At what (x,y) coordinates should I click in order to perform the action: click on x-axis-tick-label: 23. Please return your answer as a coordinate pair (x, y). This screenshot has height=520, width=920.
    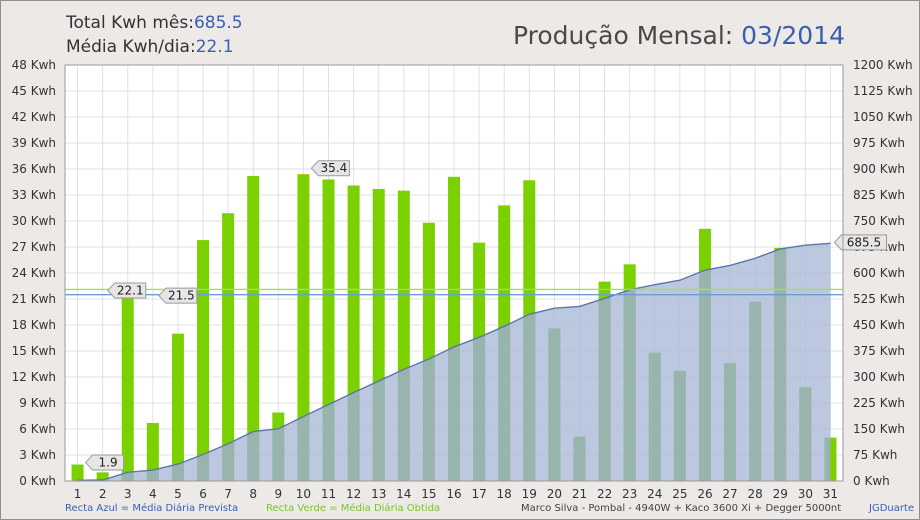
    Looking at the image, I should click on (629, 494).